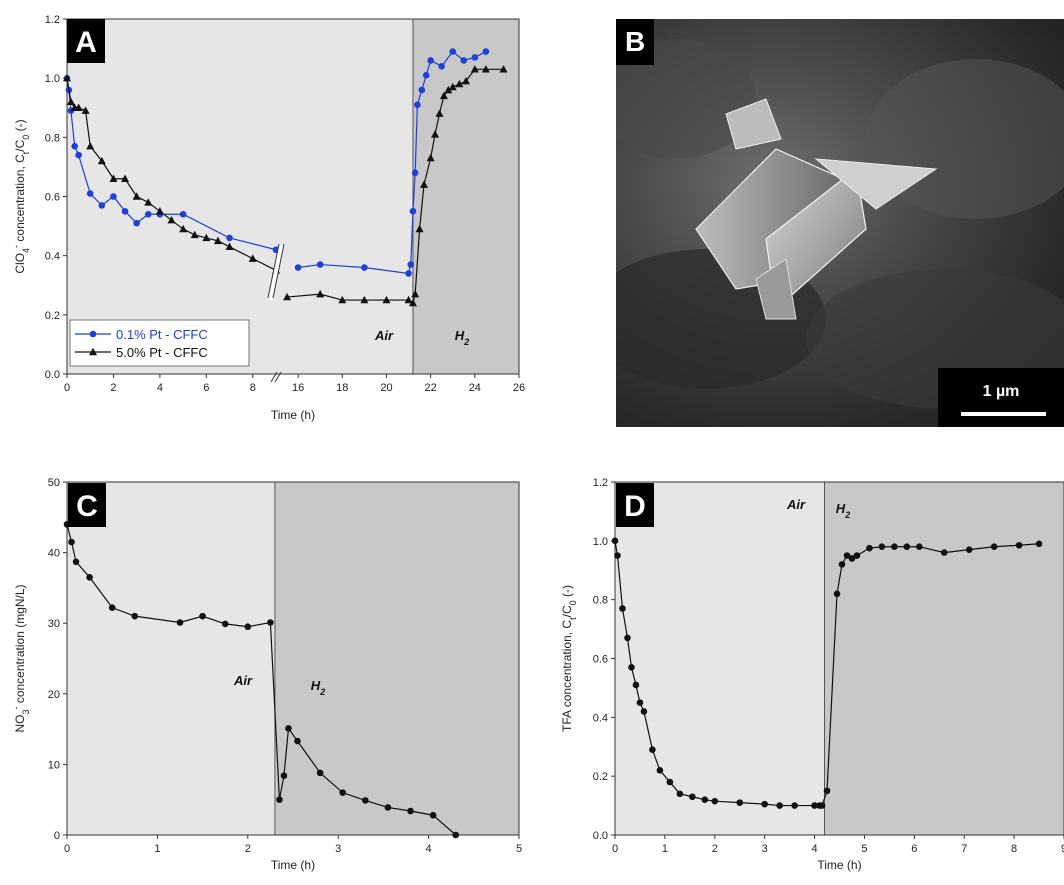 The image size is (1064, 885). I want to click on y-tick-label: 50, so click(54, 483).